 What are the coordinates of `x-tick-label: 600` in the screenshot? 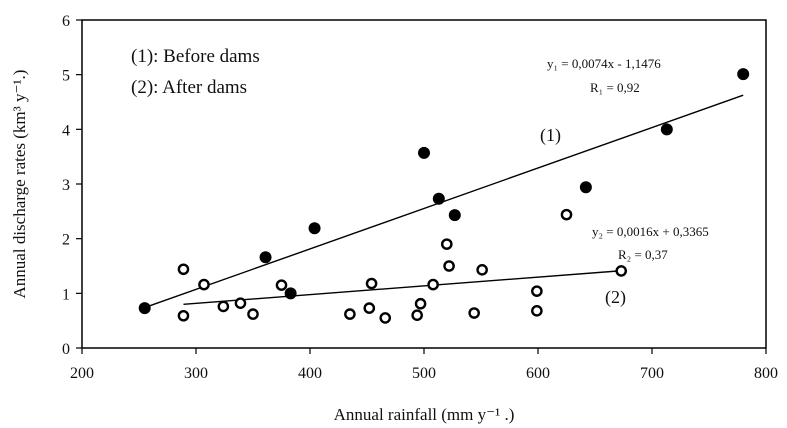 It's located at (538, 373).